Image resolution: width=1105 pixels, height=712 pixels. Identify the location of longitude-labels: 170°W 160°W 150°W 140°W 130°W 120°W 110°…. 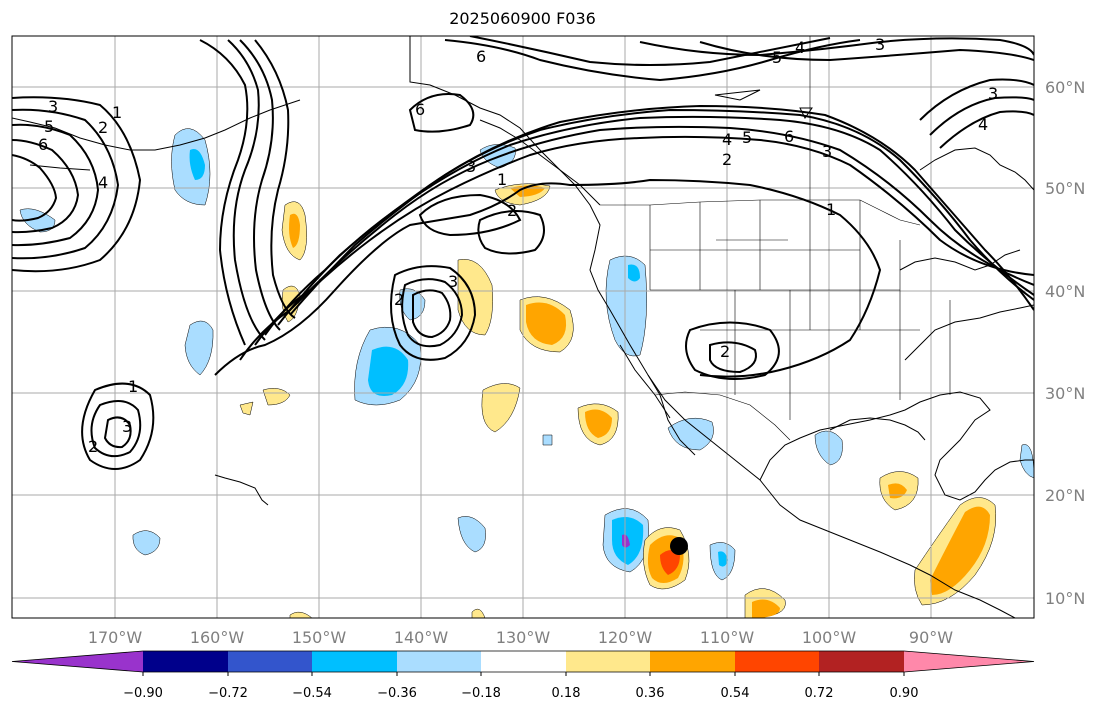
(520, 637).